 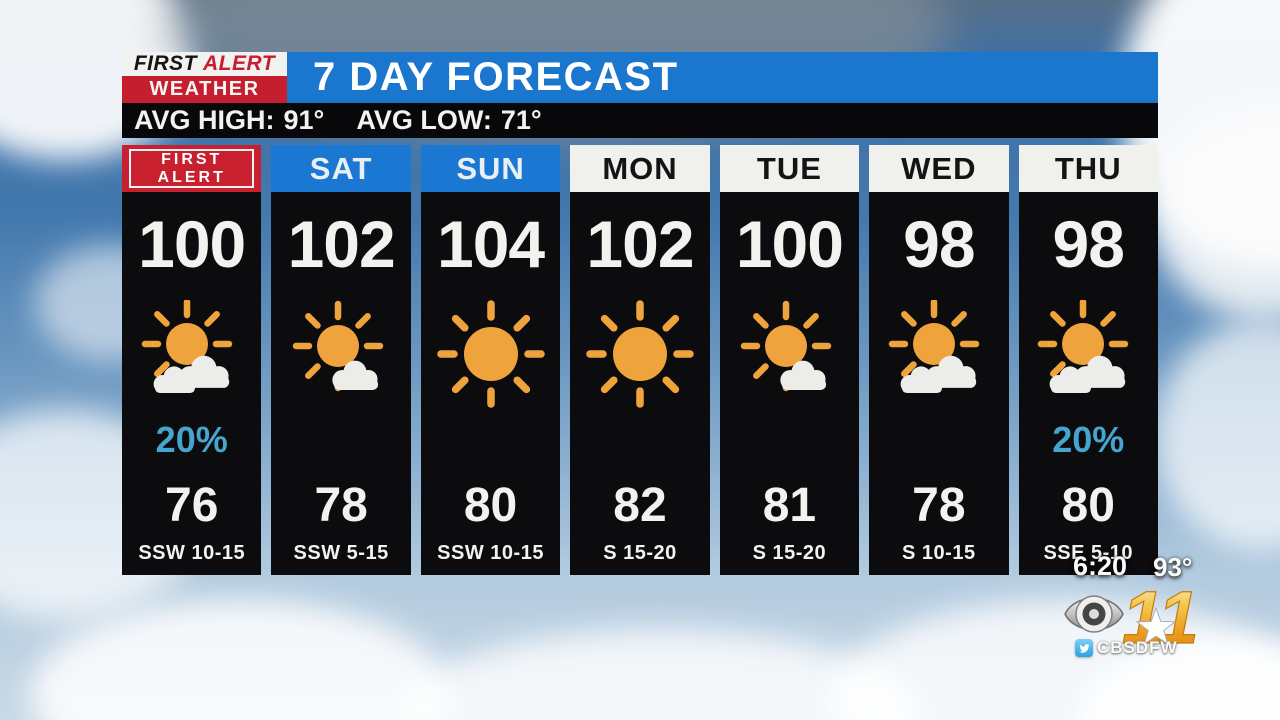 I want to click on day-panel: 100 81 S 15-20, so click(x=789, y=383).